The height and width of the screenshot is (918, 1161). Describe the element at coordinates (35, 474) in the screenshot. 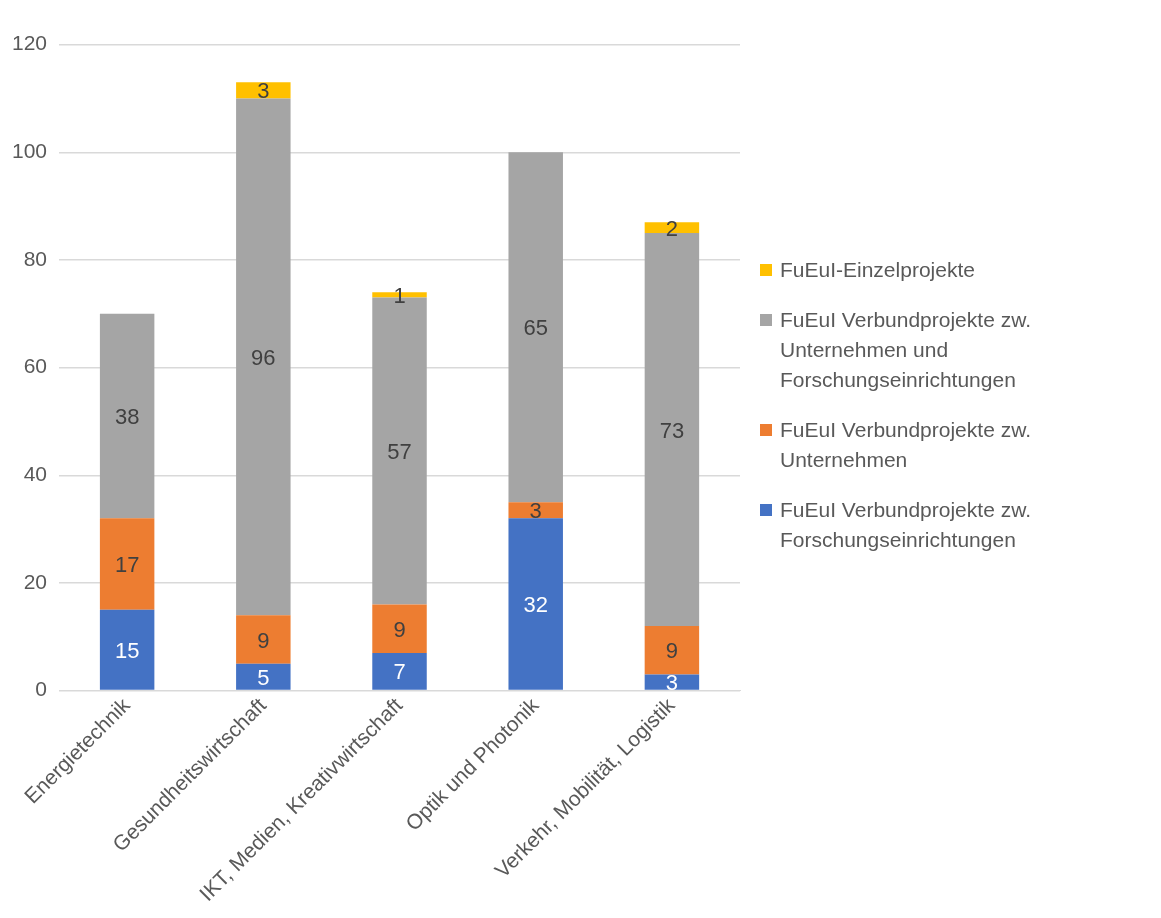

I see `y-tick-label: 40` at that location.